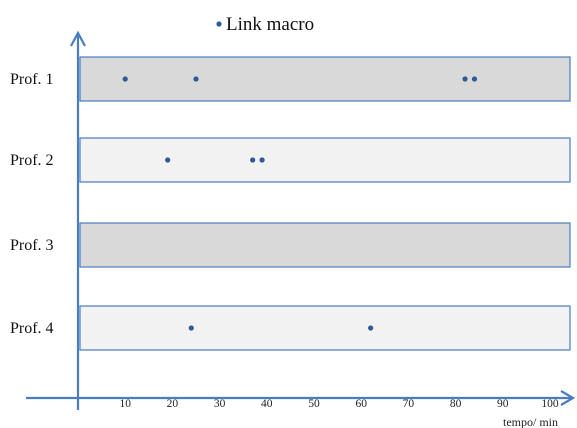  What do you see at coordinates (456, 404) in the screenshot?
I see `x-tick-label-80: 80` at bounding box center [456, 404].